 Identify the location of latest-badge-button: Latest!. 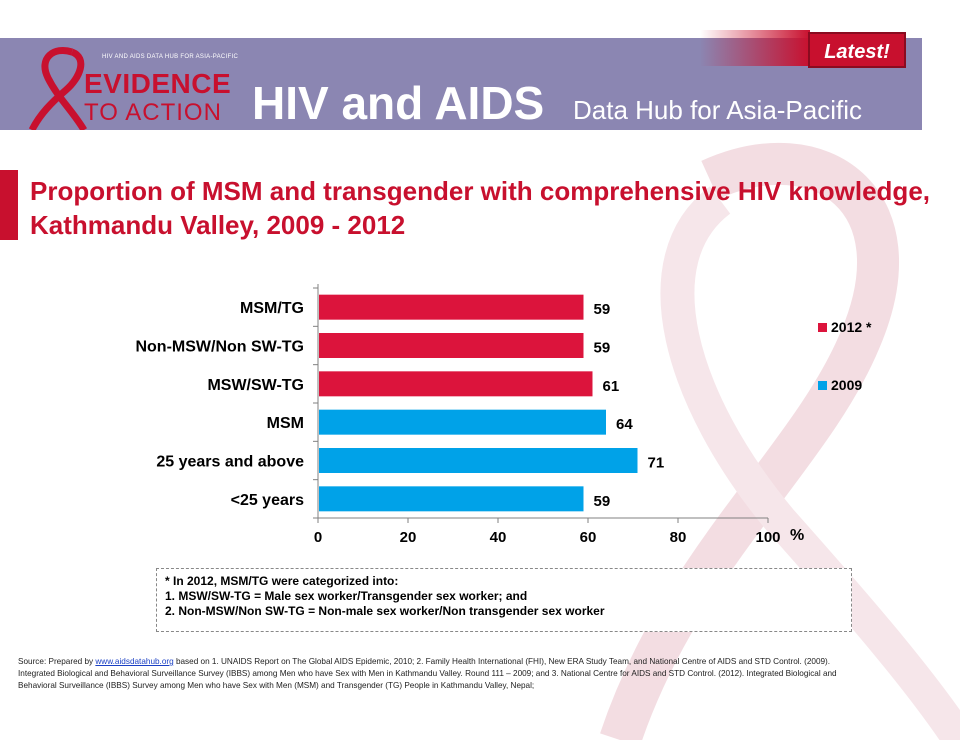
(857, 50).